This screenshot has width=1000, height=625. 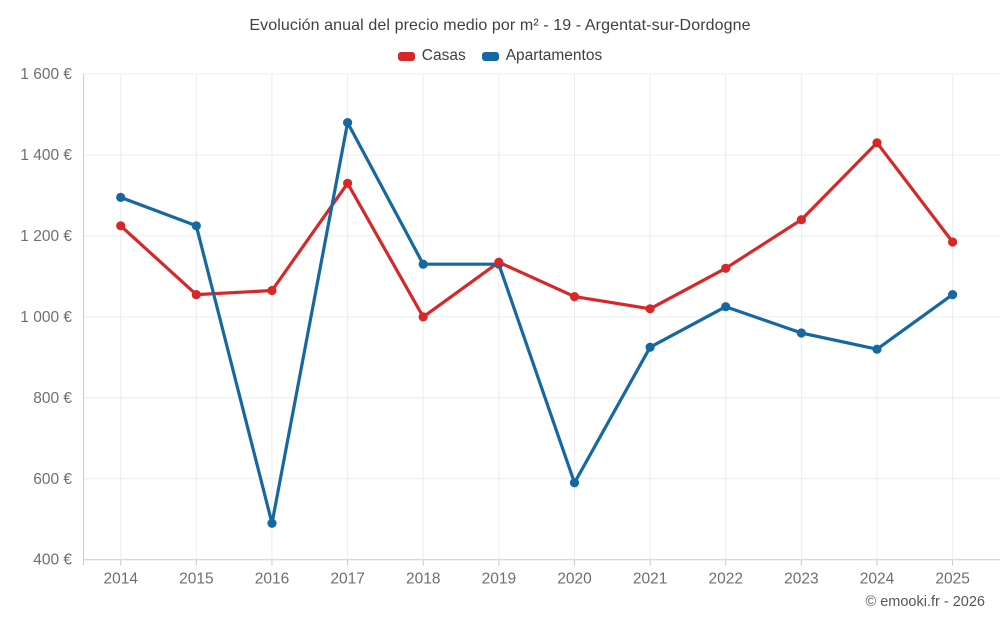 What do you see at coordinates (499, 579) in the screenshot?
I see `x-tick-label: 2019` at bounding box center [499, 579].